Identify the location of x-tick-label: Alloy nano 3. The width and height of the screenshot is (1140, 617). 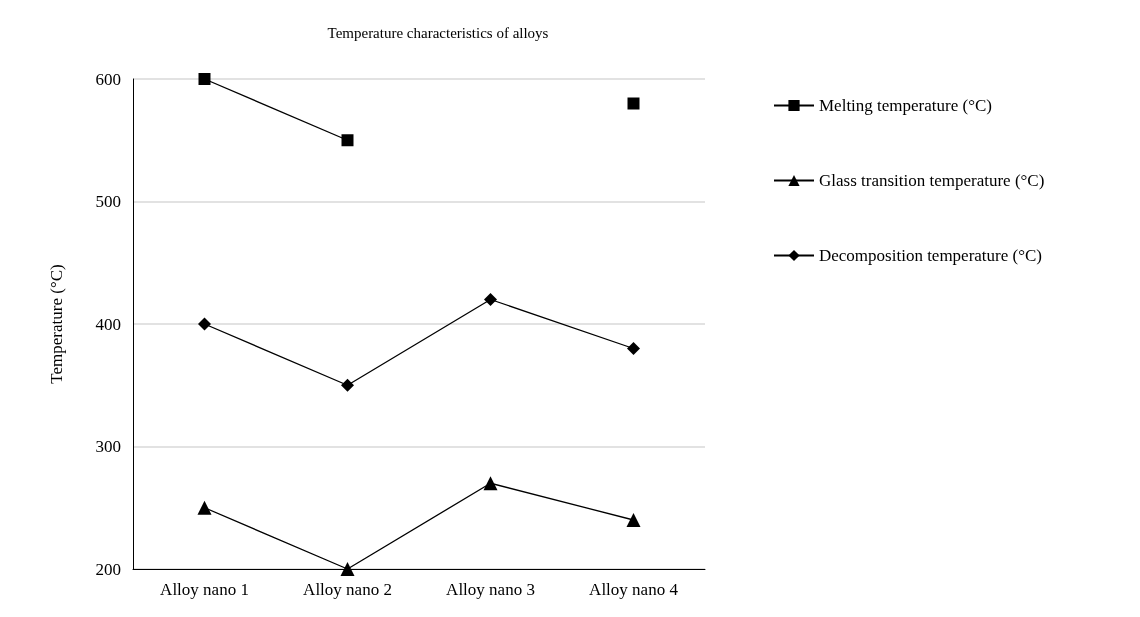
(490, 589).